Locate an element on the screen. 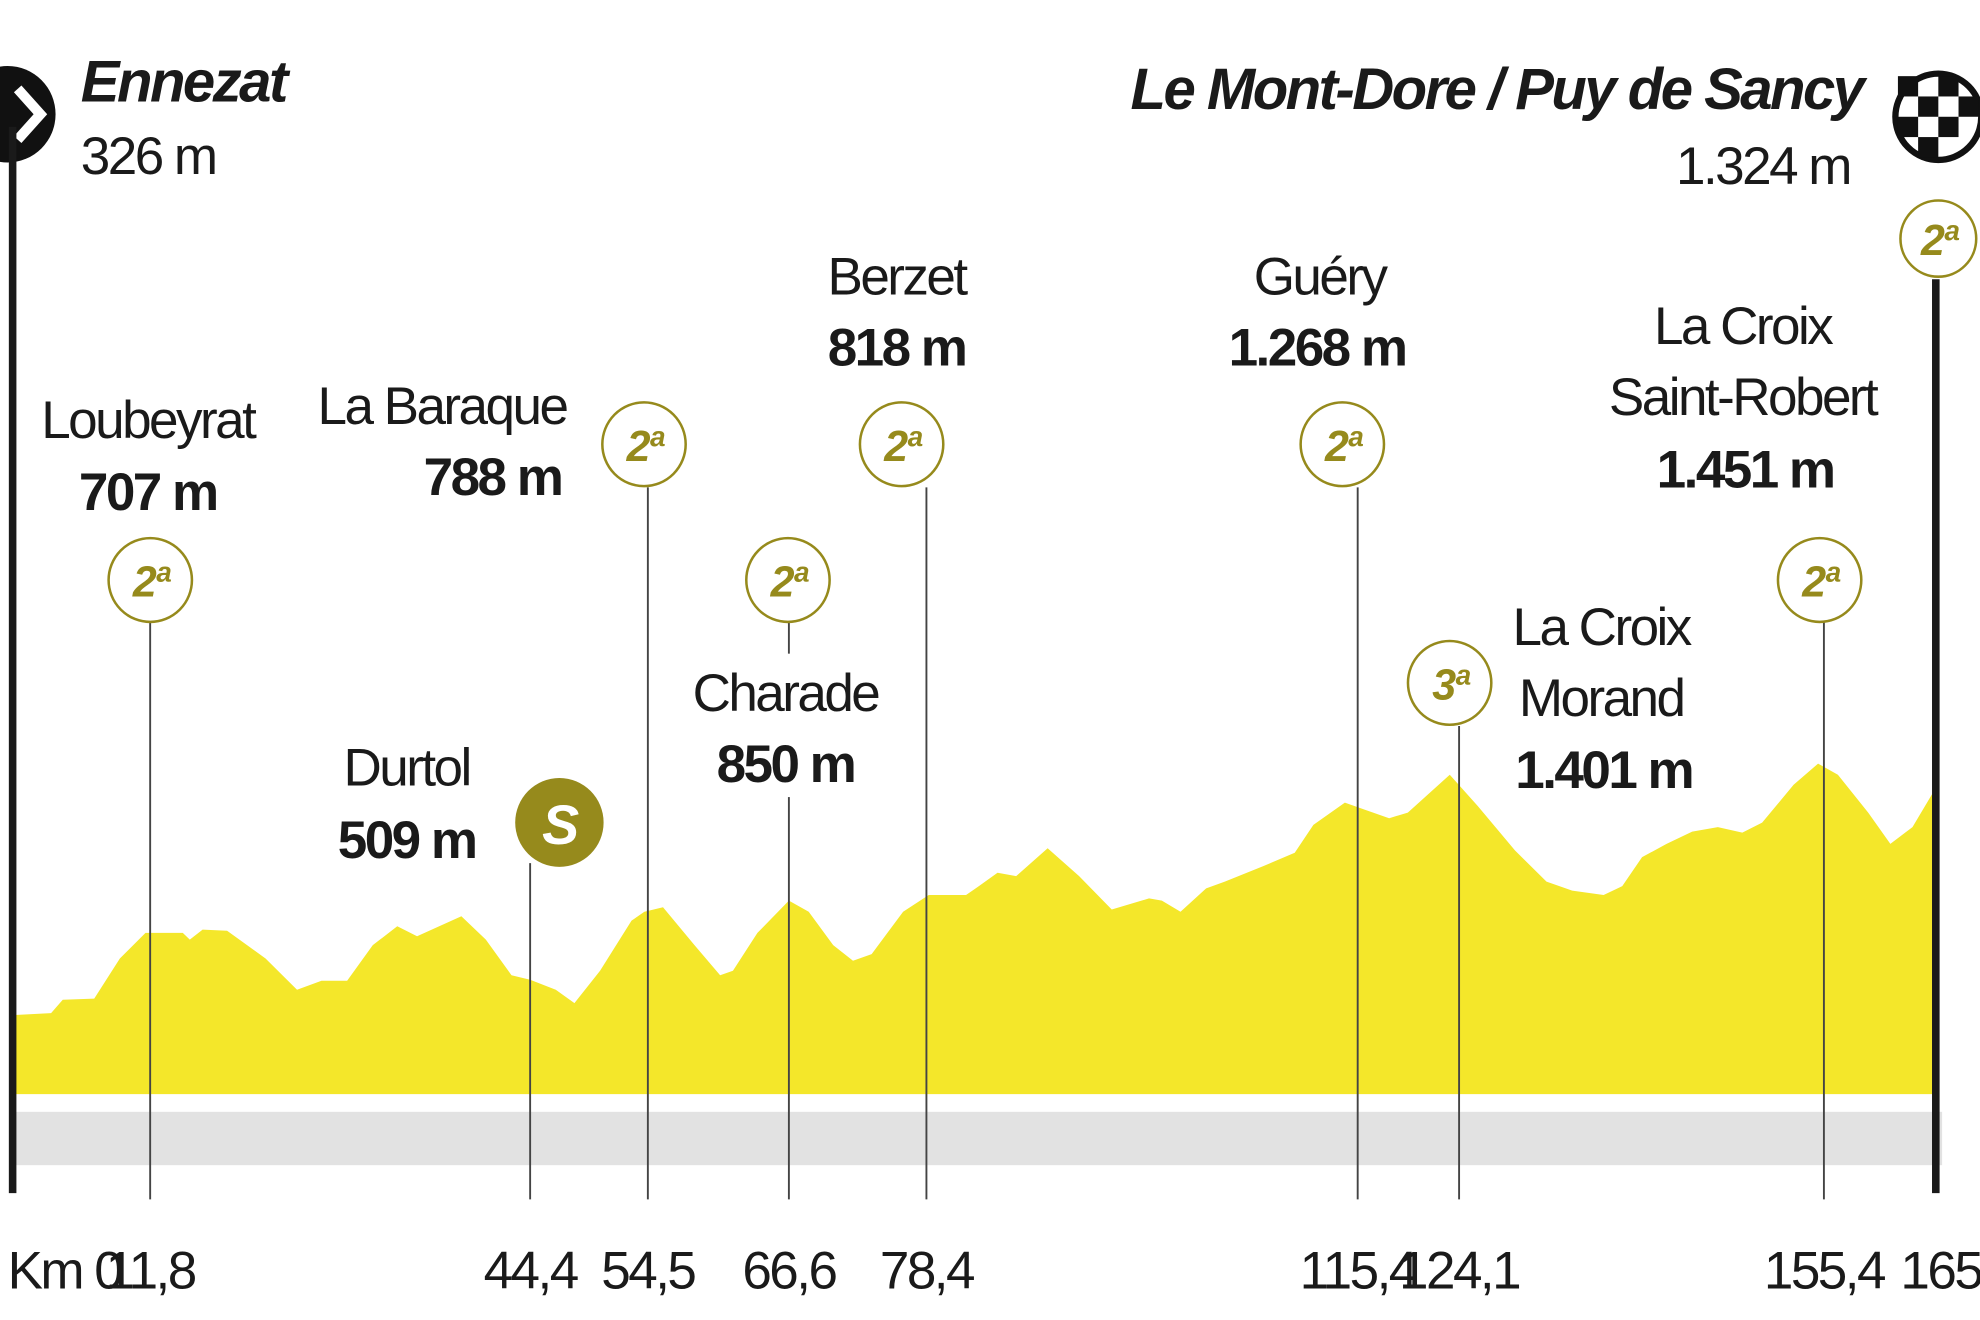 The image size is (1980, 1320). x-tick-label: 66,6 is located at coordinates (789, 1270).